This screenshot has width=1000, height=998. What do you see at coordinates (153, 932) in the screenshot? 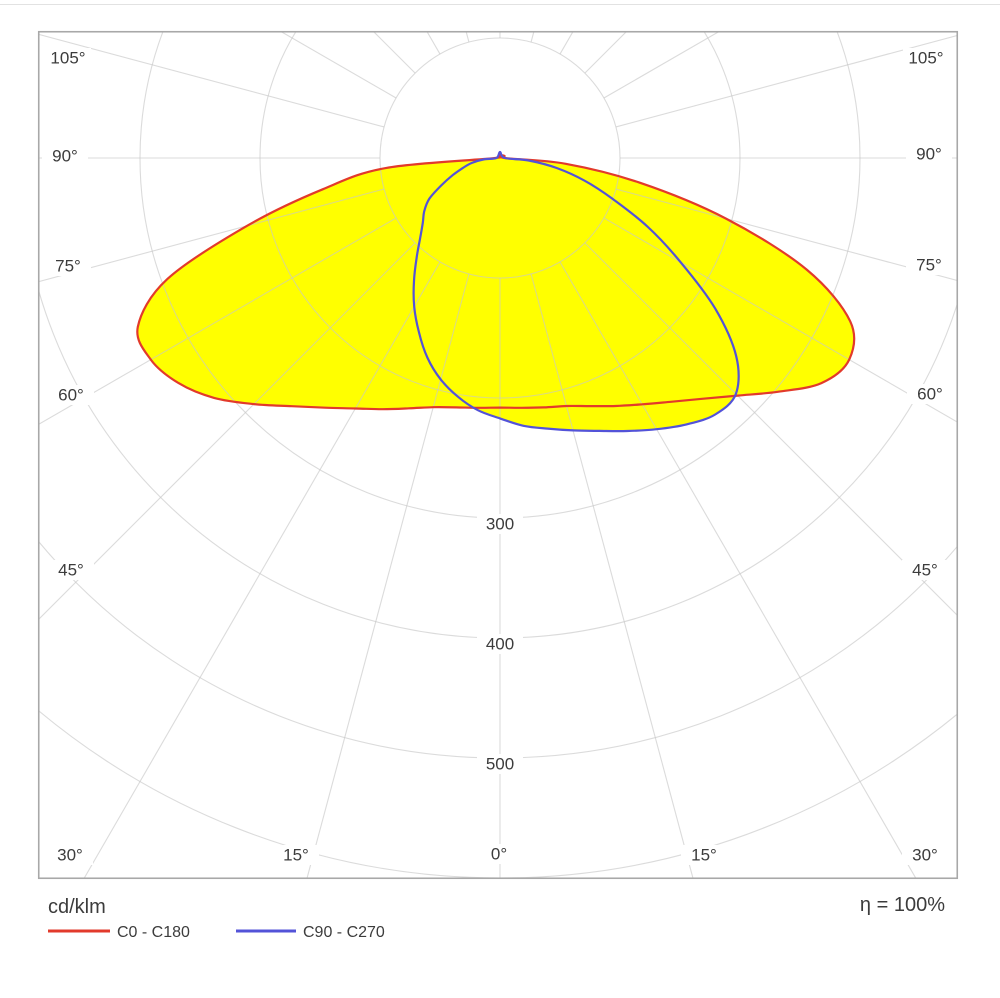
I see `legend-label-c0-c180: C0 - C180` at bounding box center [153, 932].